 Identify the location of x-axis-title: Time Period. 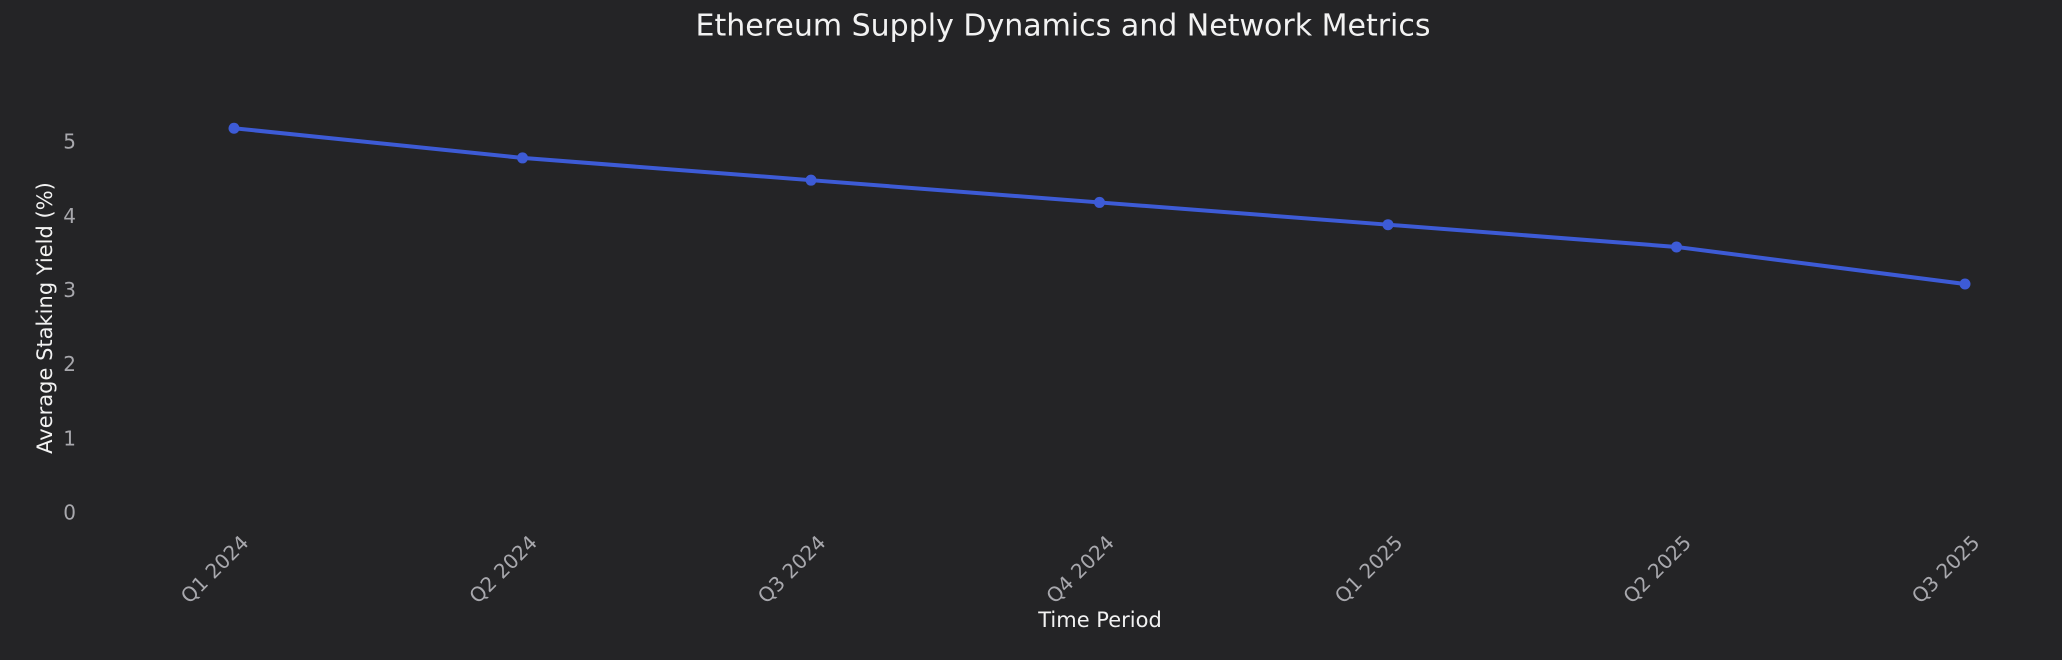
(1099, 620).